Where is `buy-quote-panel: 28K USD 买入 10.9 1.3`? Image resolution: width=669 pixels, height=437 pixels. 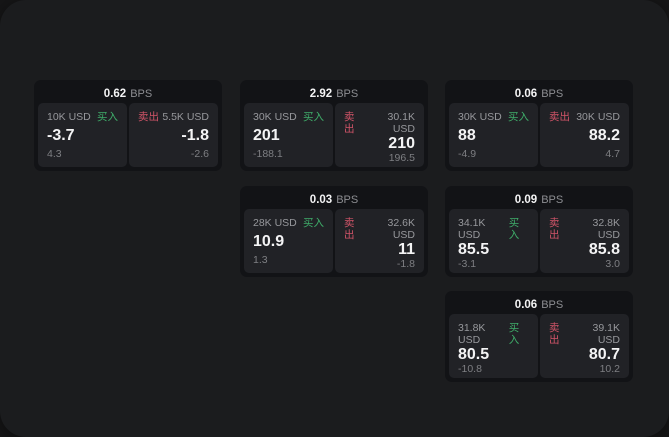 buy-quote-panel: 28K USD 买入 10.9 1.3 is located at coordinates (288, 241).